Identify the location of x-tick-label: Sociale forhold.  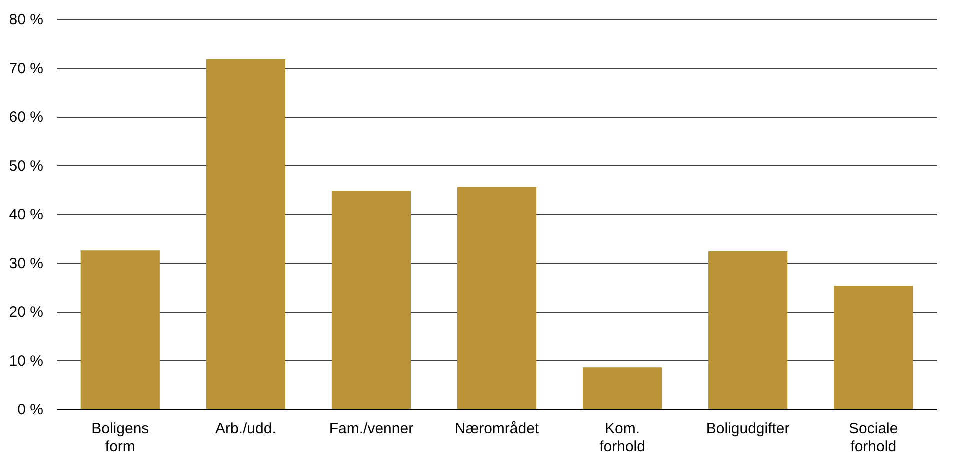
(873, 438).